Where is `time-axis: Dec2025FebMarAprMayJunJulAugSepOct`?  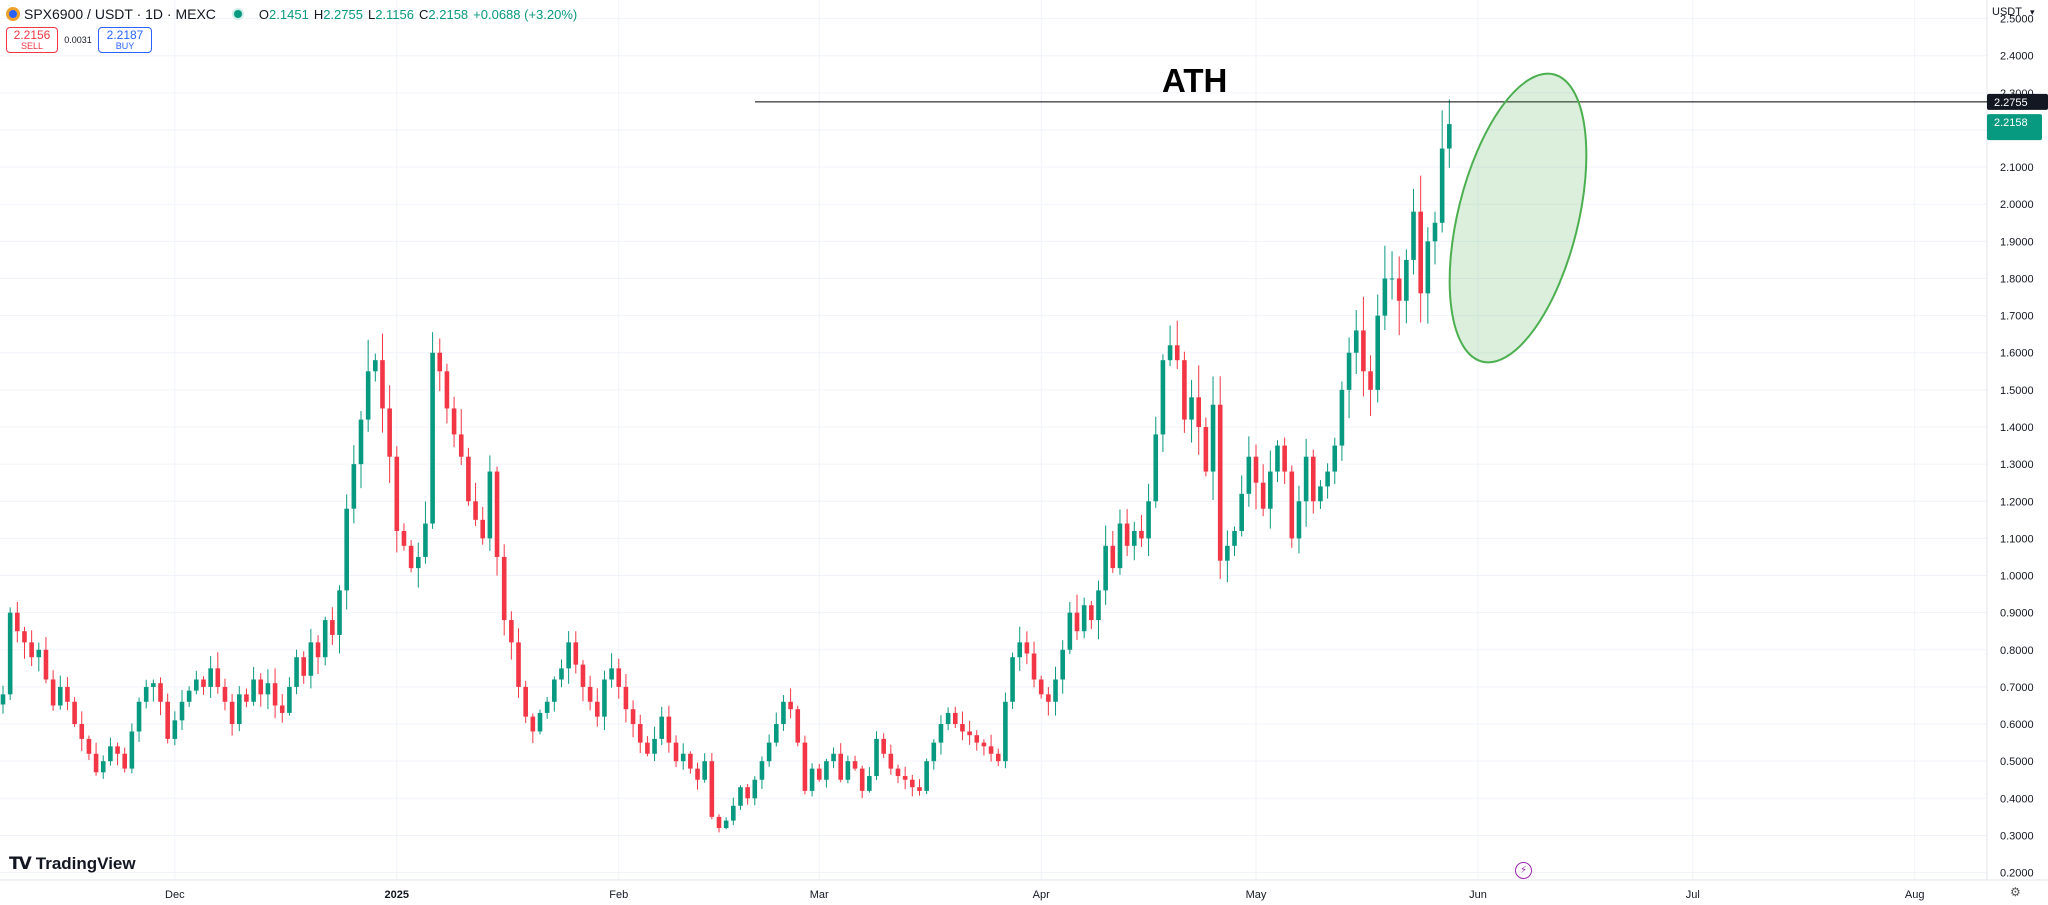 time-axis: Dec2025FebMarAprMayJunJulAugSepOct is located at coordinates (1106, 895).